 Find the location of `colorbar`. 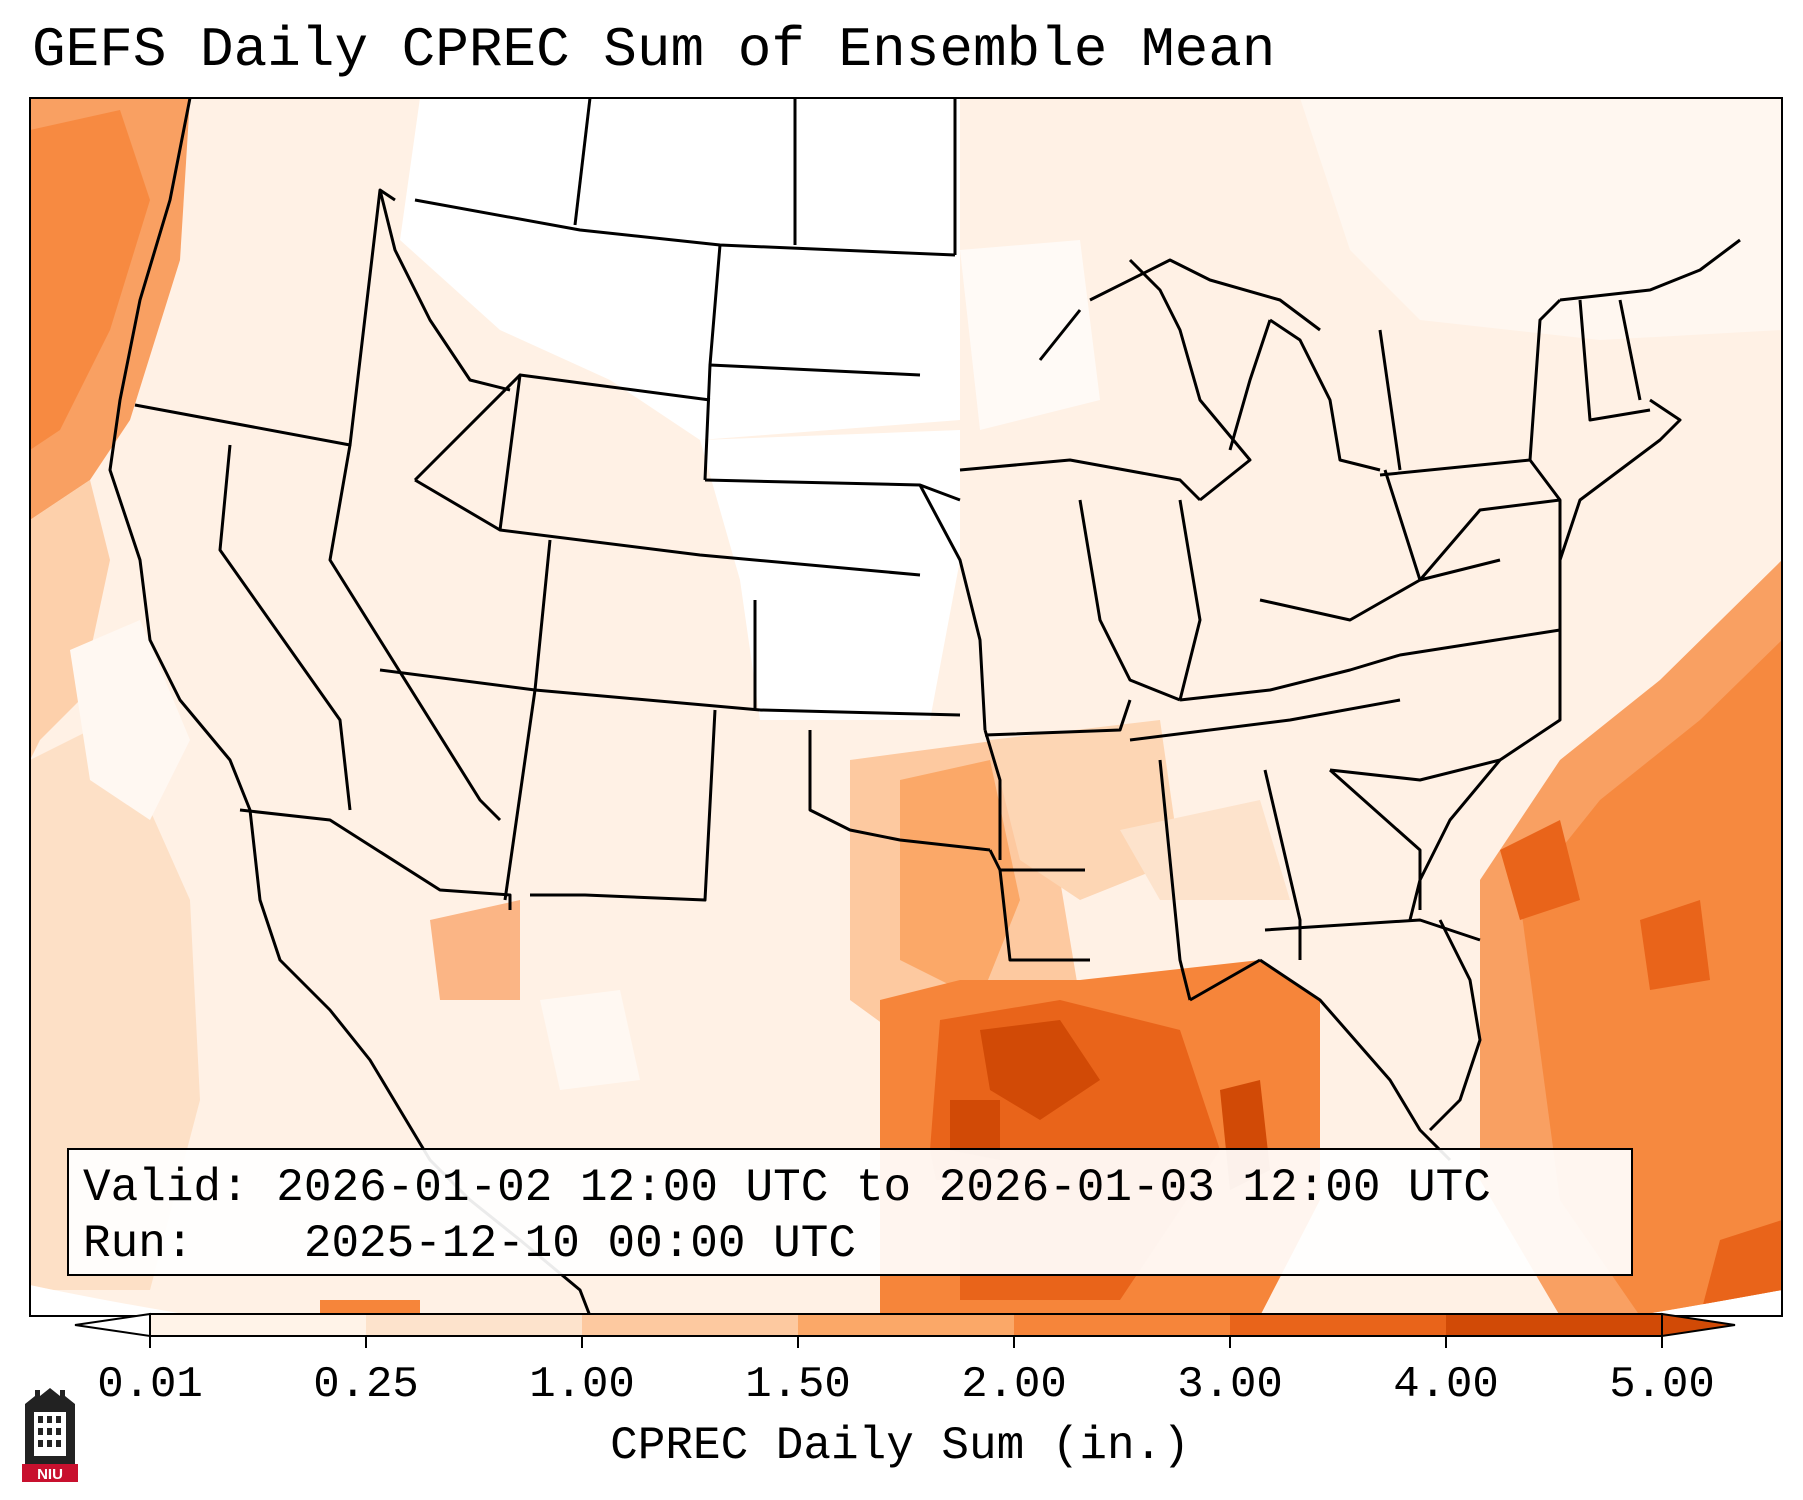

colorbar is located at coordinates (905, 1330).